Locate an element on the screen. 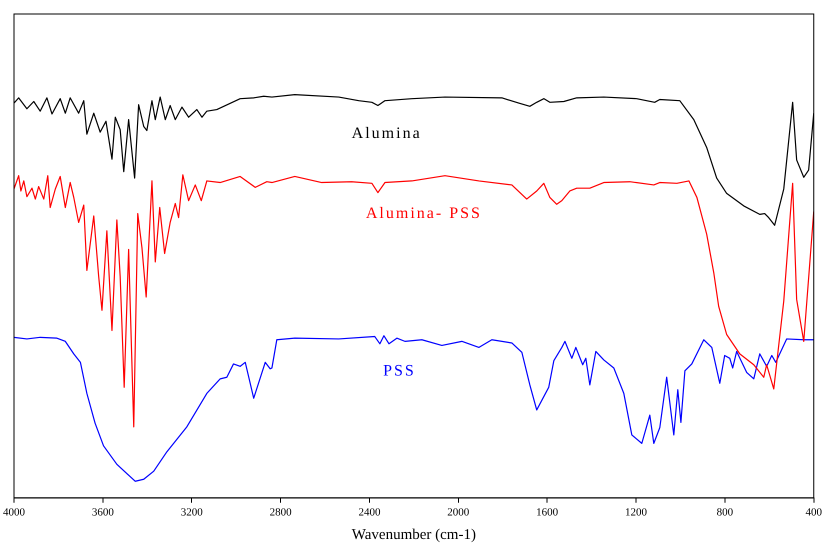 Image resolution: width=825 pixels, height=550 pixels. x-tick-label: 400 is located at coordinates (814, 512).